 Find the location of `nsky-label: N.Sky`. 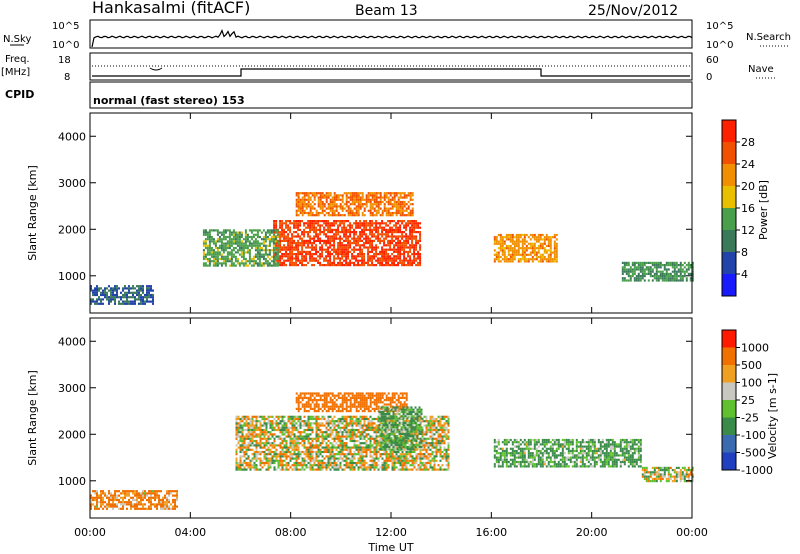

nsky-label: N.Sky is located at coordinates (17, 39).